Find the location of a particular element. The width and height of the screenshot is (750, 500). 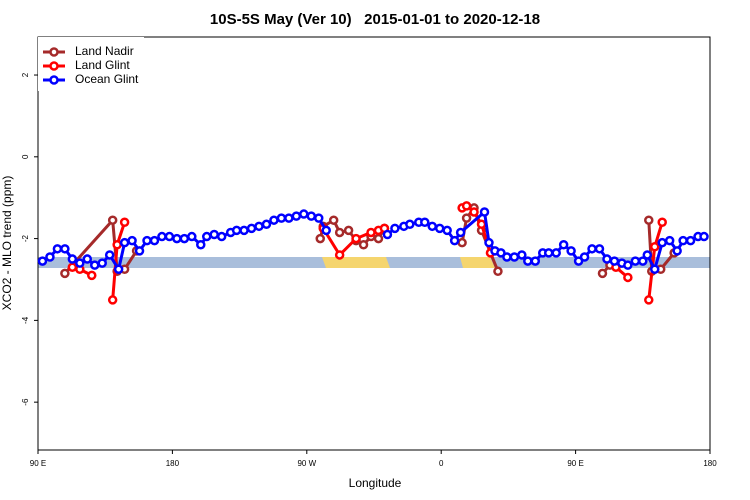

y-tick-label: -4 is located at coordinates (25, 320).